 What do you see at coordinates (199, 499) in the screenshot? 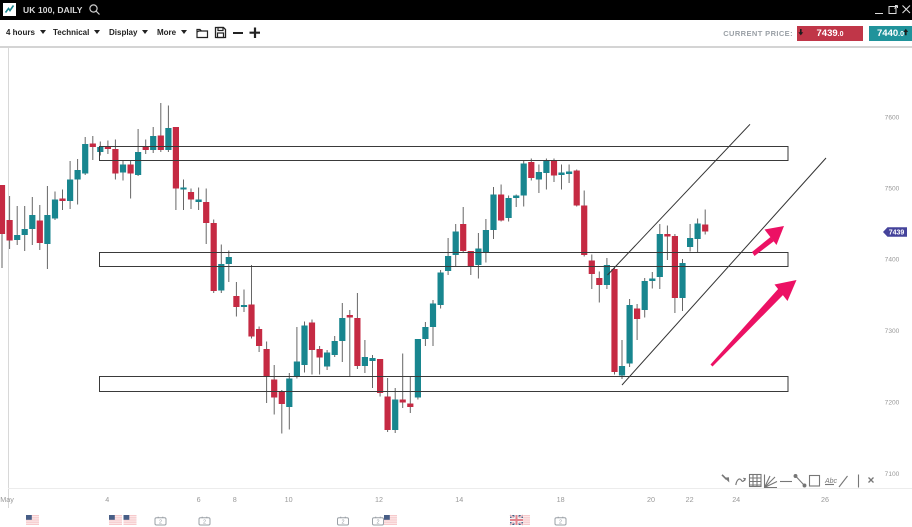
I see `svg-text: 6` at bounding box center [199, 499].